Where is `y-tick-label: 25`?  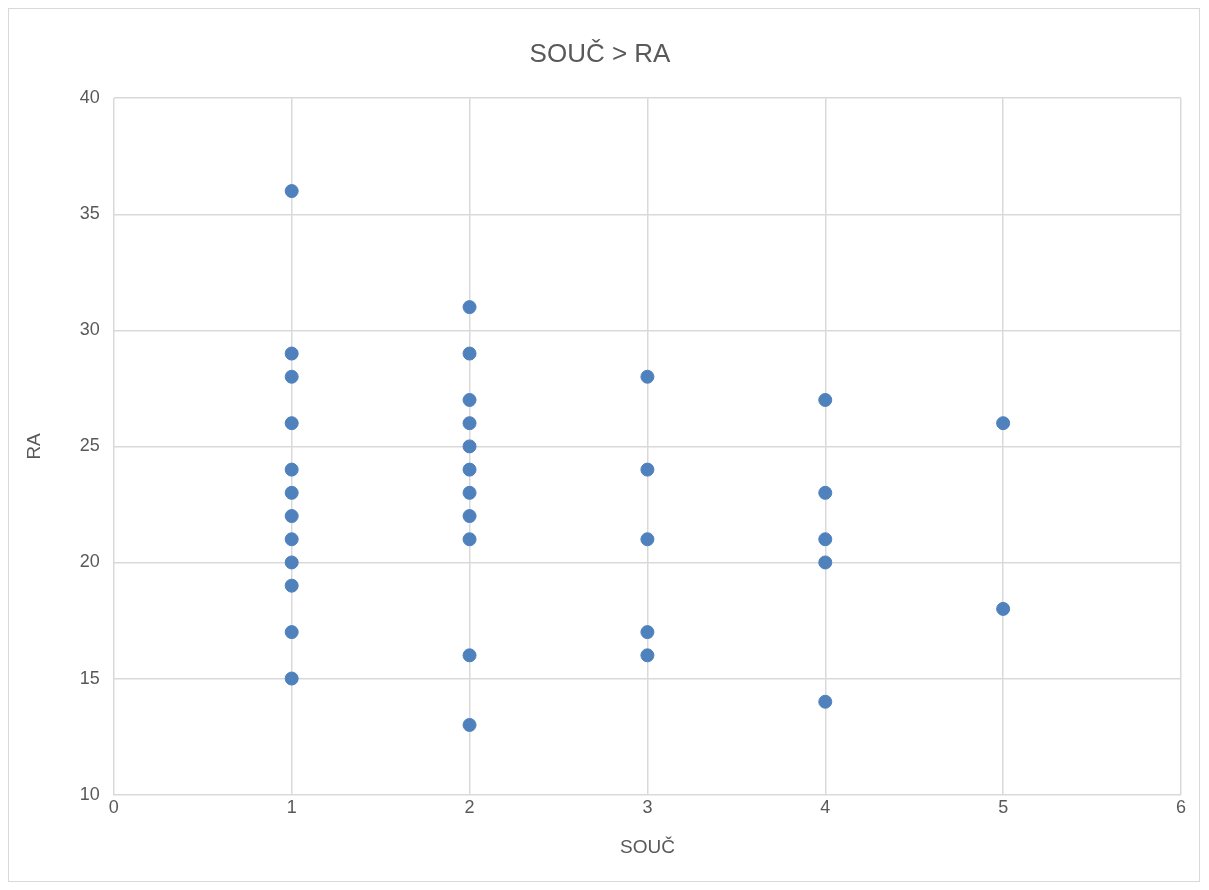 y-tick-label: 25 is located at coordinates (89, 445).